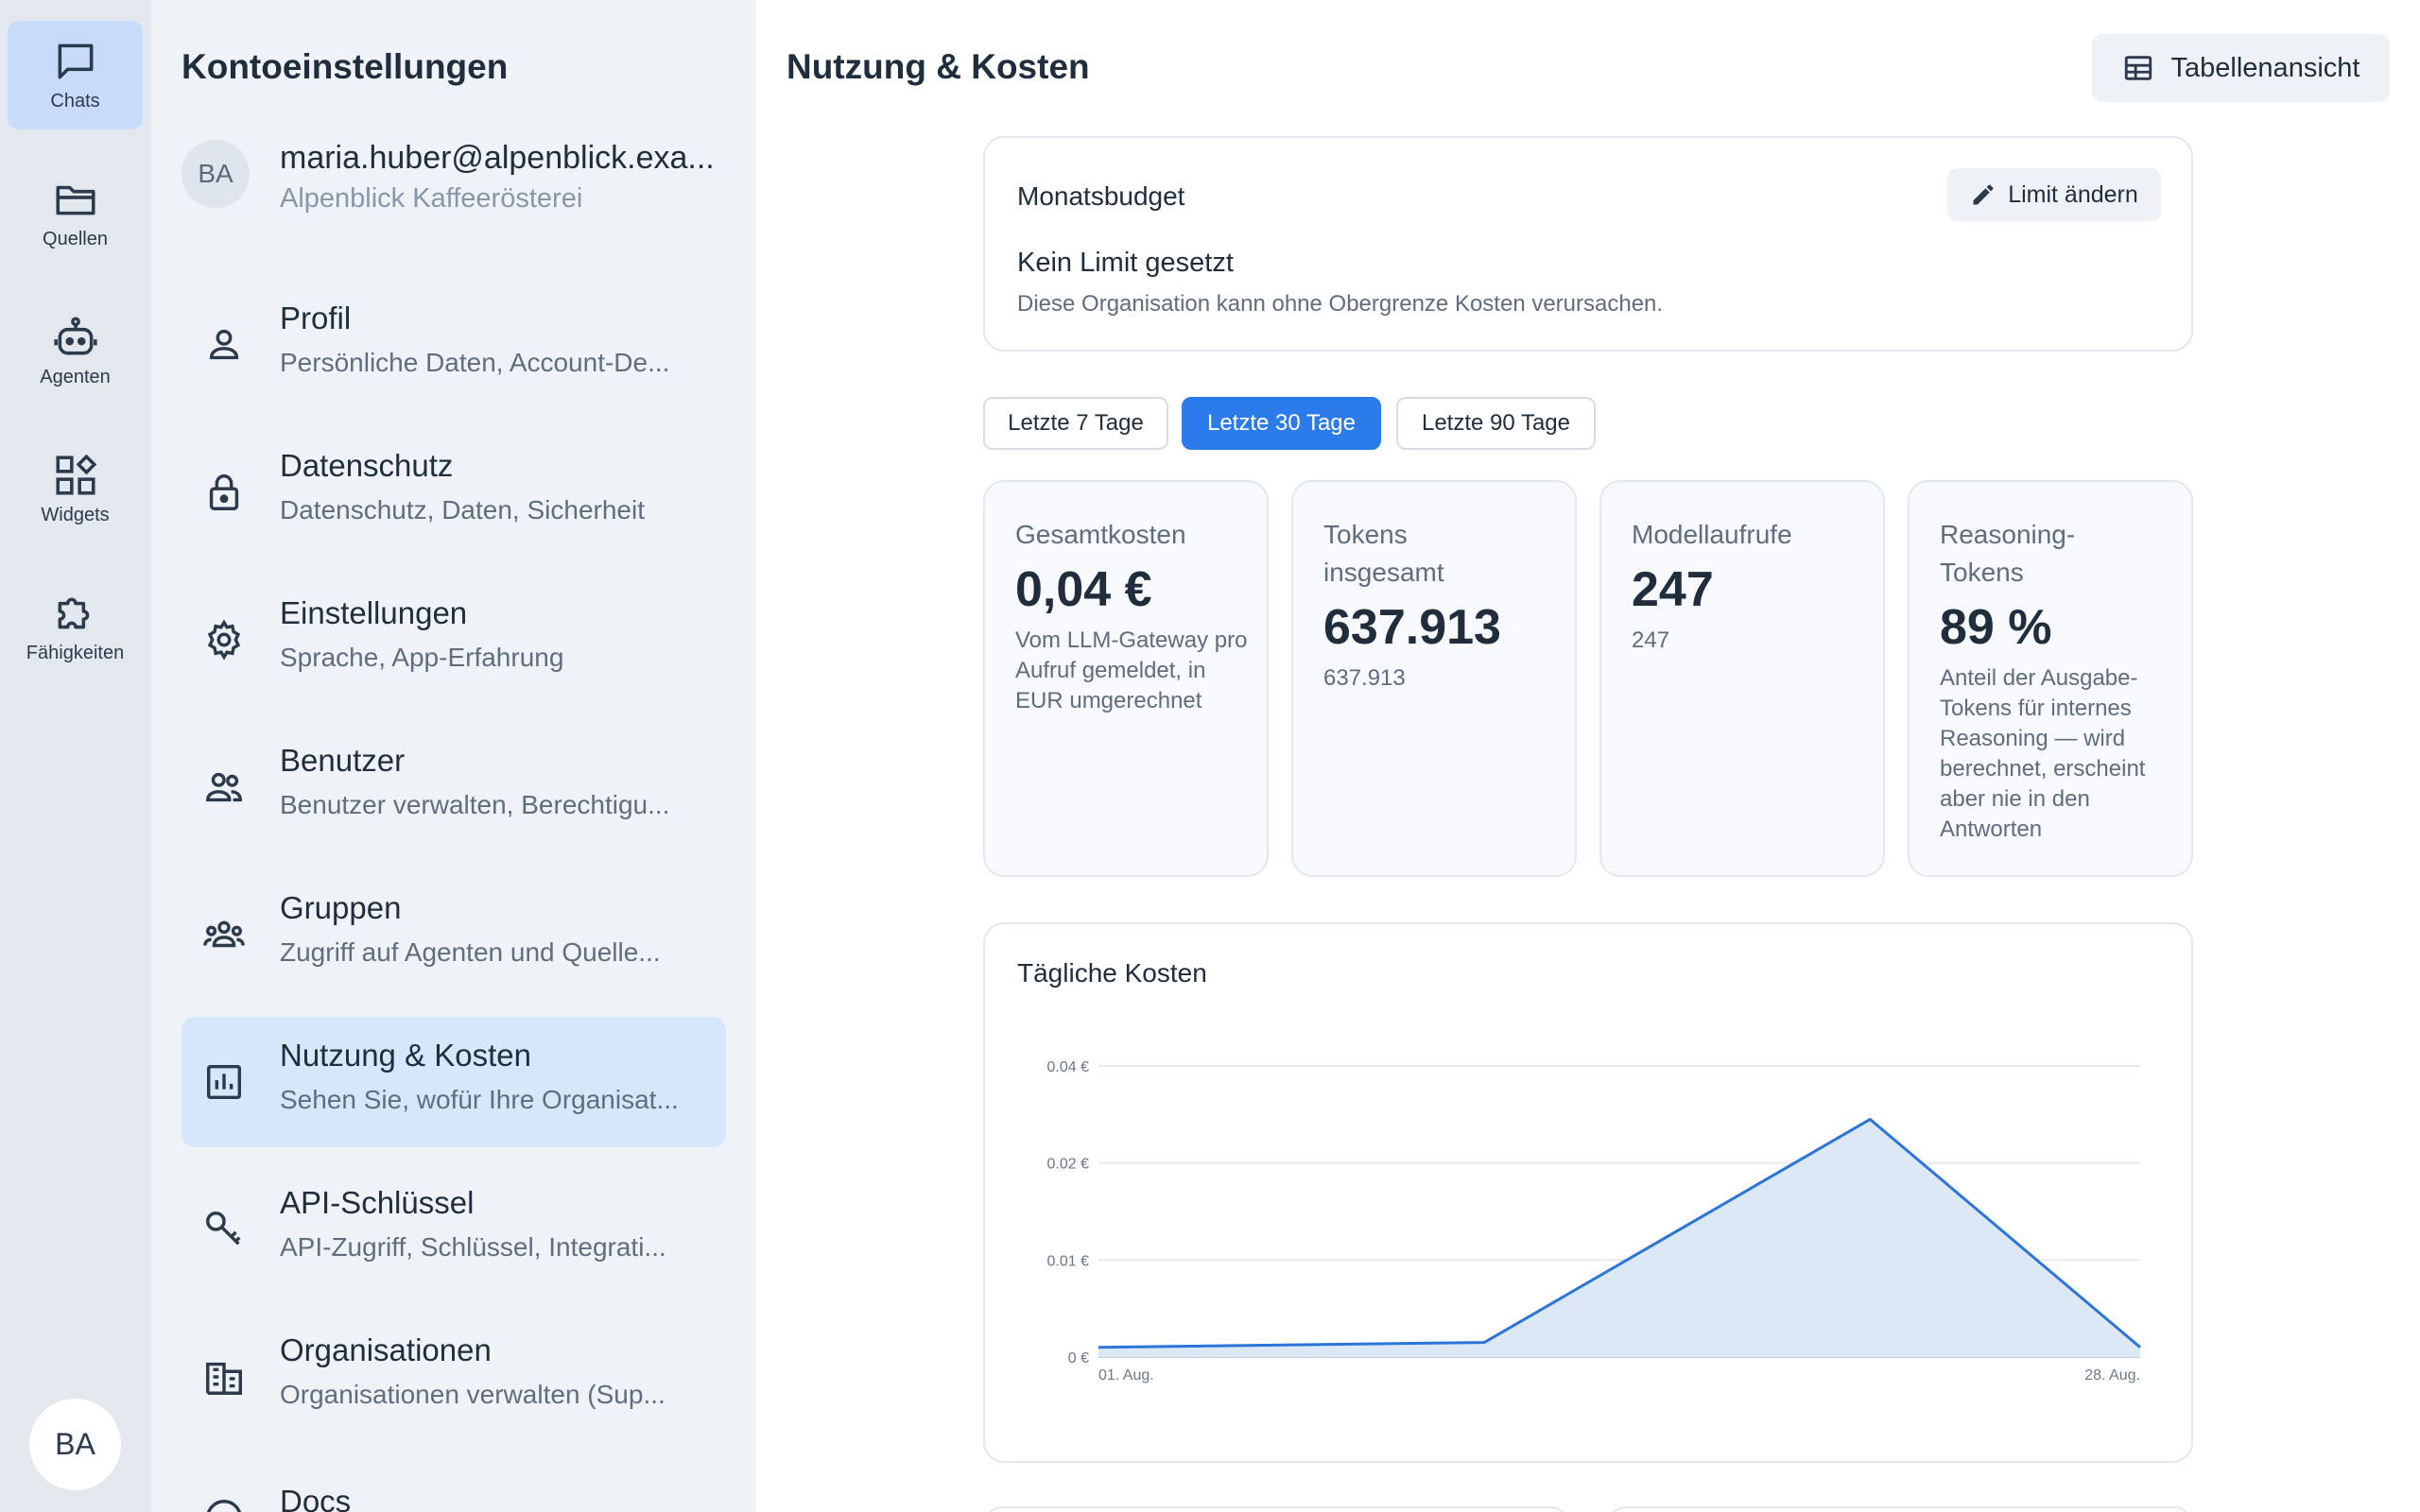 This screenshot has height=1512, width=2420. I want to click on account-org: Alpenblick Kaffeerösterei, so click(431, 198).